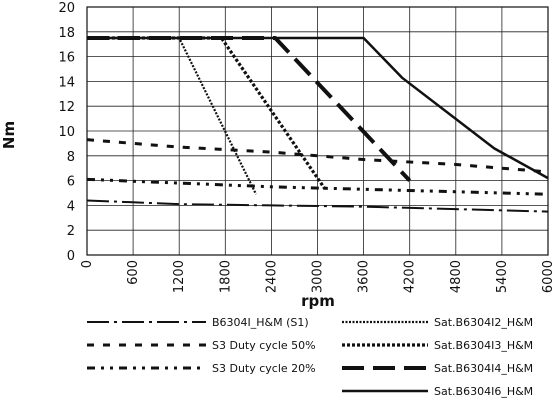 The image size is (554, 405). Describe the element at coordinates (87, 264) in the screenshot. I see `x-tick-label: 0` at that location.